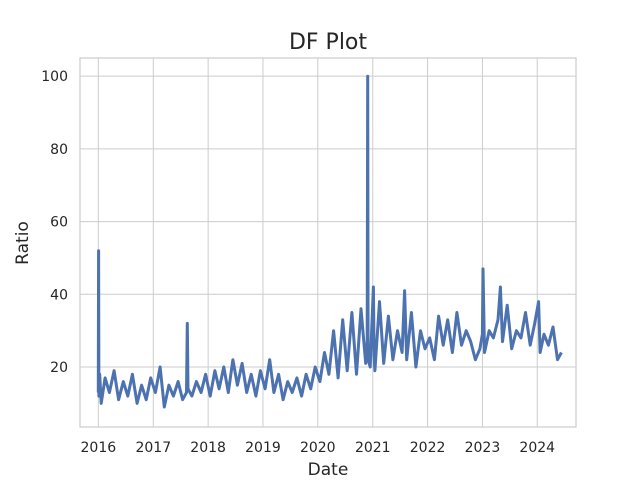 The width and height of the screenshot is (640, 480). I want to click on x-tick-labels: 2016 2017 2018 2019 2020 2021 2022 2023 2024, so click(318, 448).